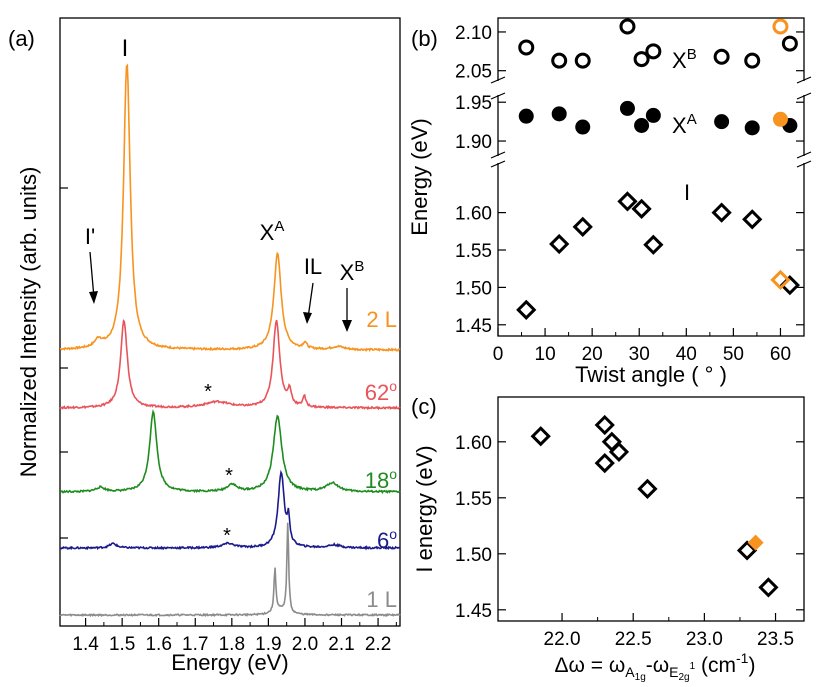 The image size is (830, 687). Describe the element at coordinates (687, 192) in the screenshot. I see `series-label-I: I` at that location.